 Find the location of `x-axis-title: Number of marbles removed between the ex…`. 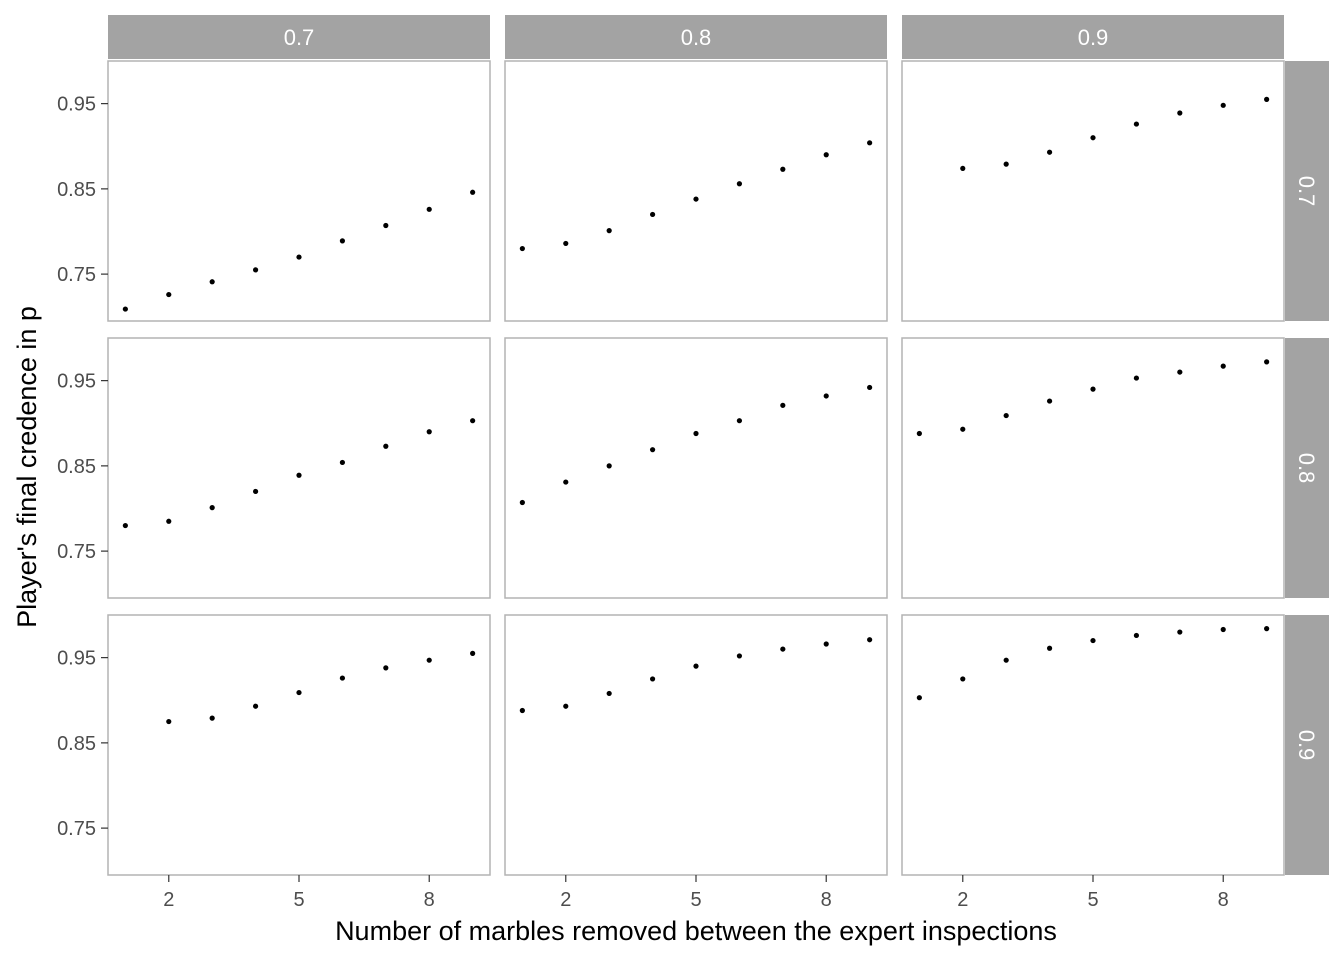

x-axis-title: Number of marbles removed between the ex… is located at coordinates (696, 931).